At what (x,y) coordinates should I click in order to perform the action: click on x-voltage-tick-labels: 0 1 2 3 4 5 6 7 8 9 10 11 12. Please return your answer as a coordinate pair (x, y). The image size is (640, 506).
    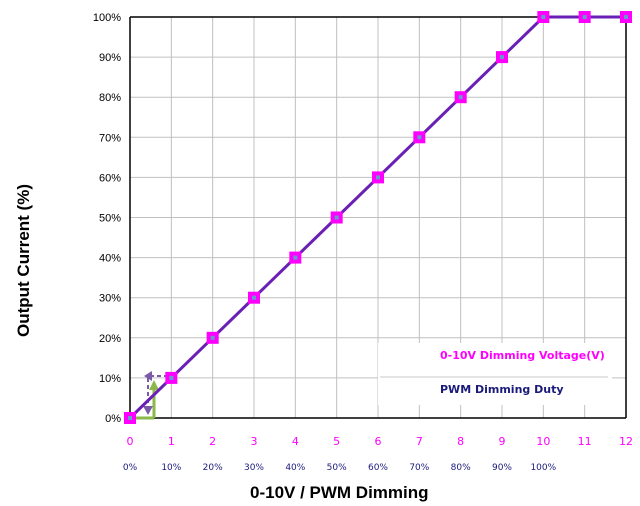
    Looking at the image, I should click on (380, 441).